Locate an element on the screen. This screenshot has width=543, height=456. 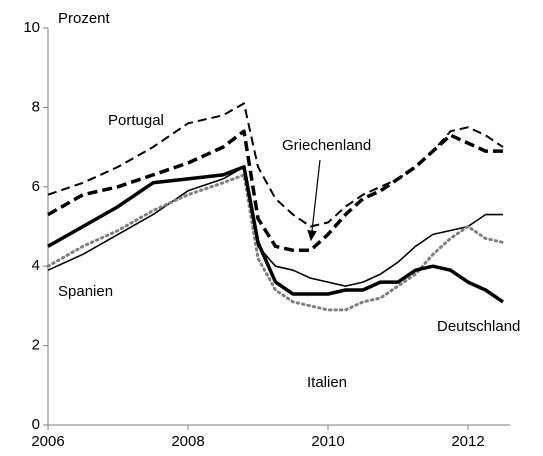
y-axis-label: Prozent is located at coordinates (84, 18).